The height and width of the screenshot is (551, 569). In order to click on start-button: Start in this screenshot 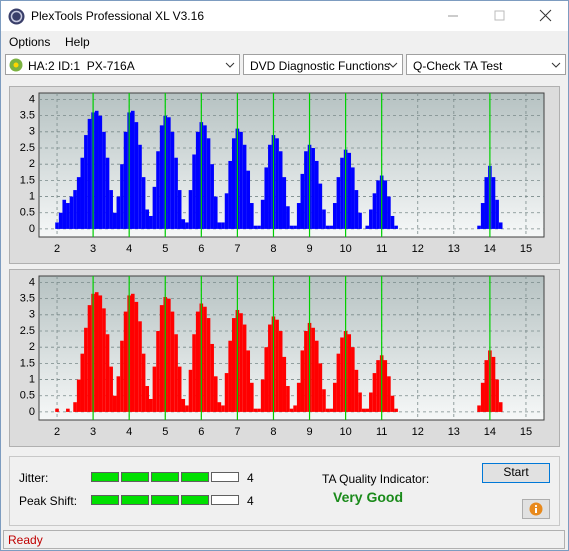, I will do `click(516, 473)`.